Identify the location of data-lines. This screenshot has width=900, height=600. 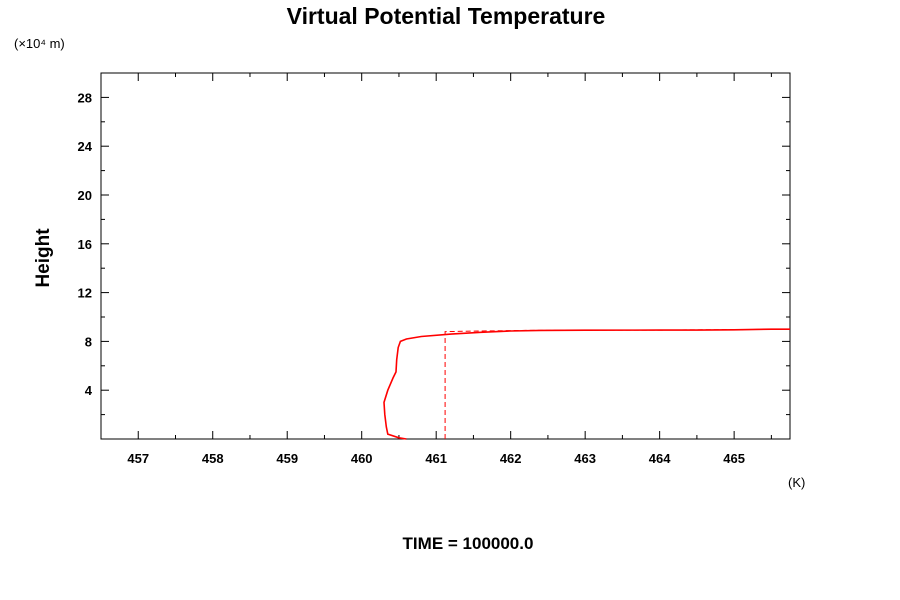
(587, 384).